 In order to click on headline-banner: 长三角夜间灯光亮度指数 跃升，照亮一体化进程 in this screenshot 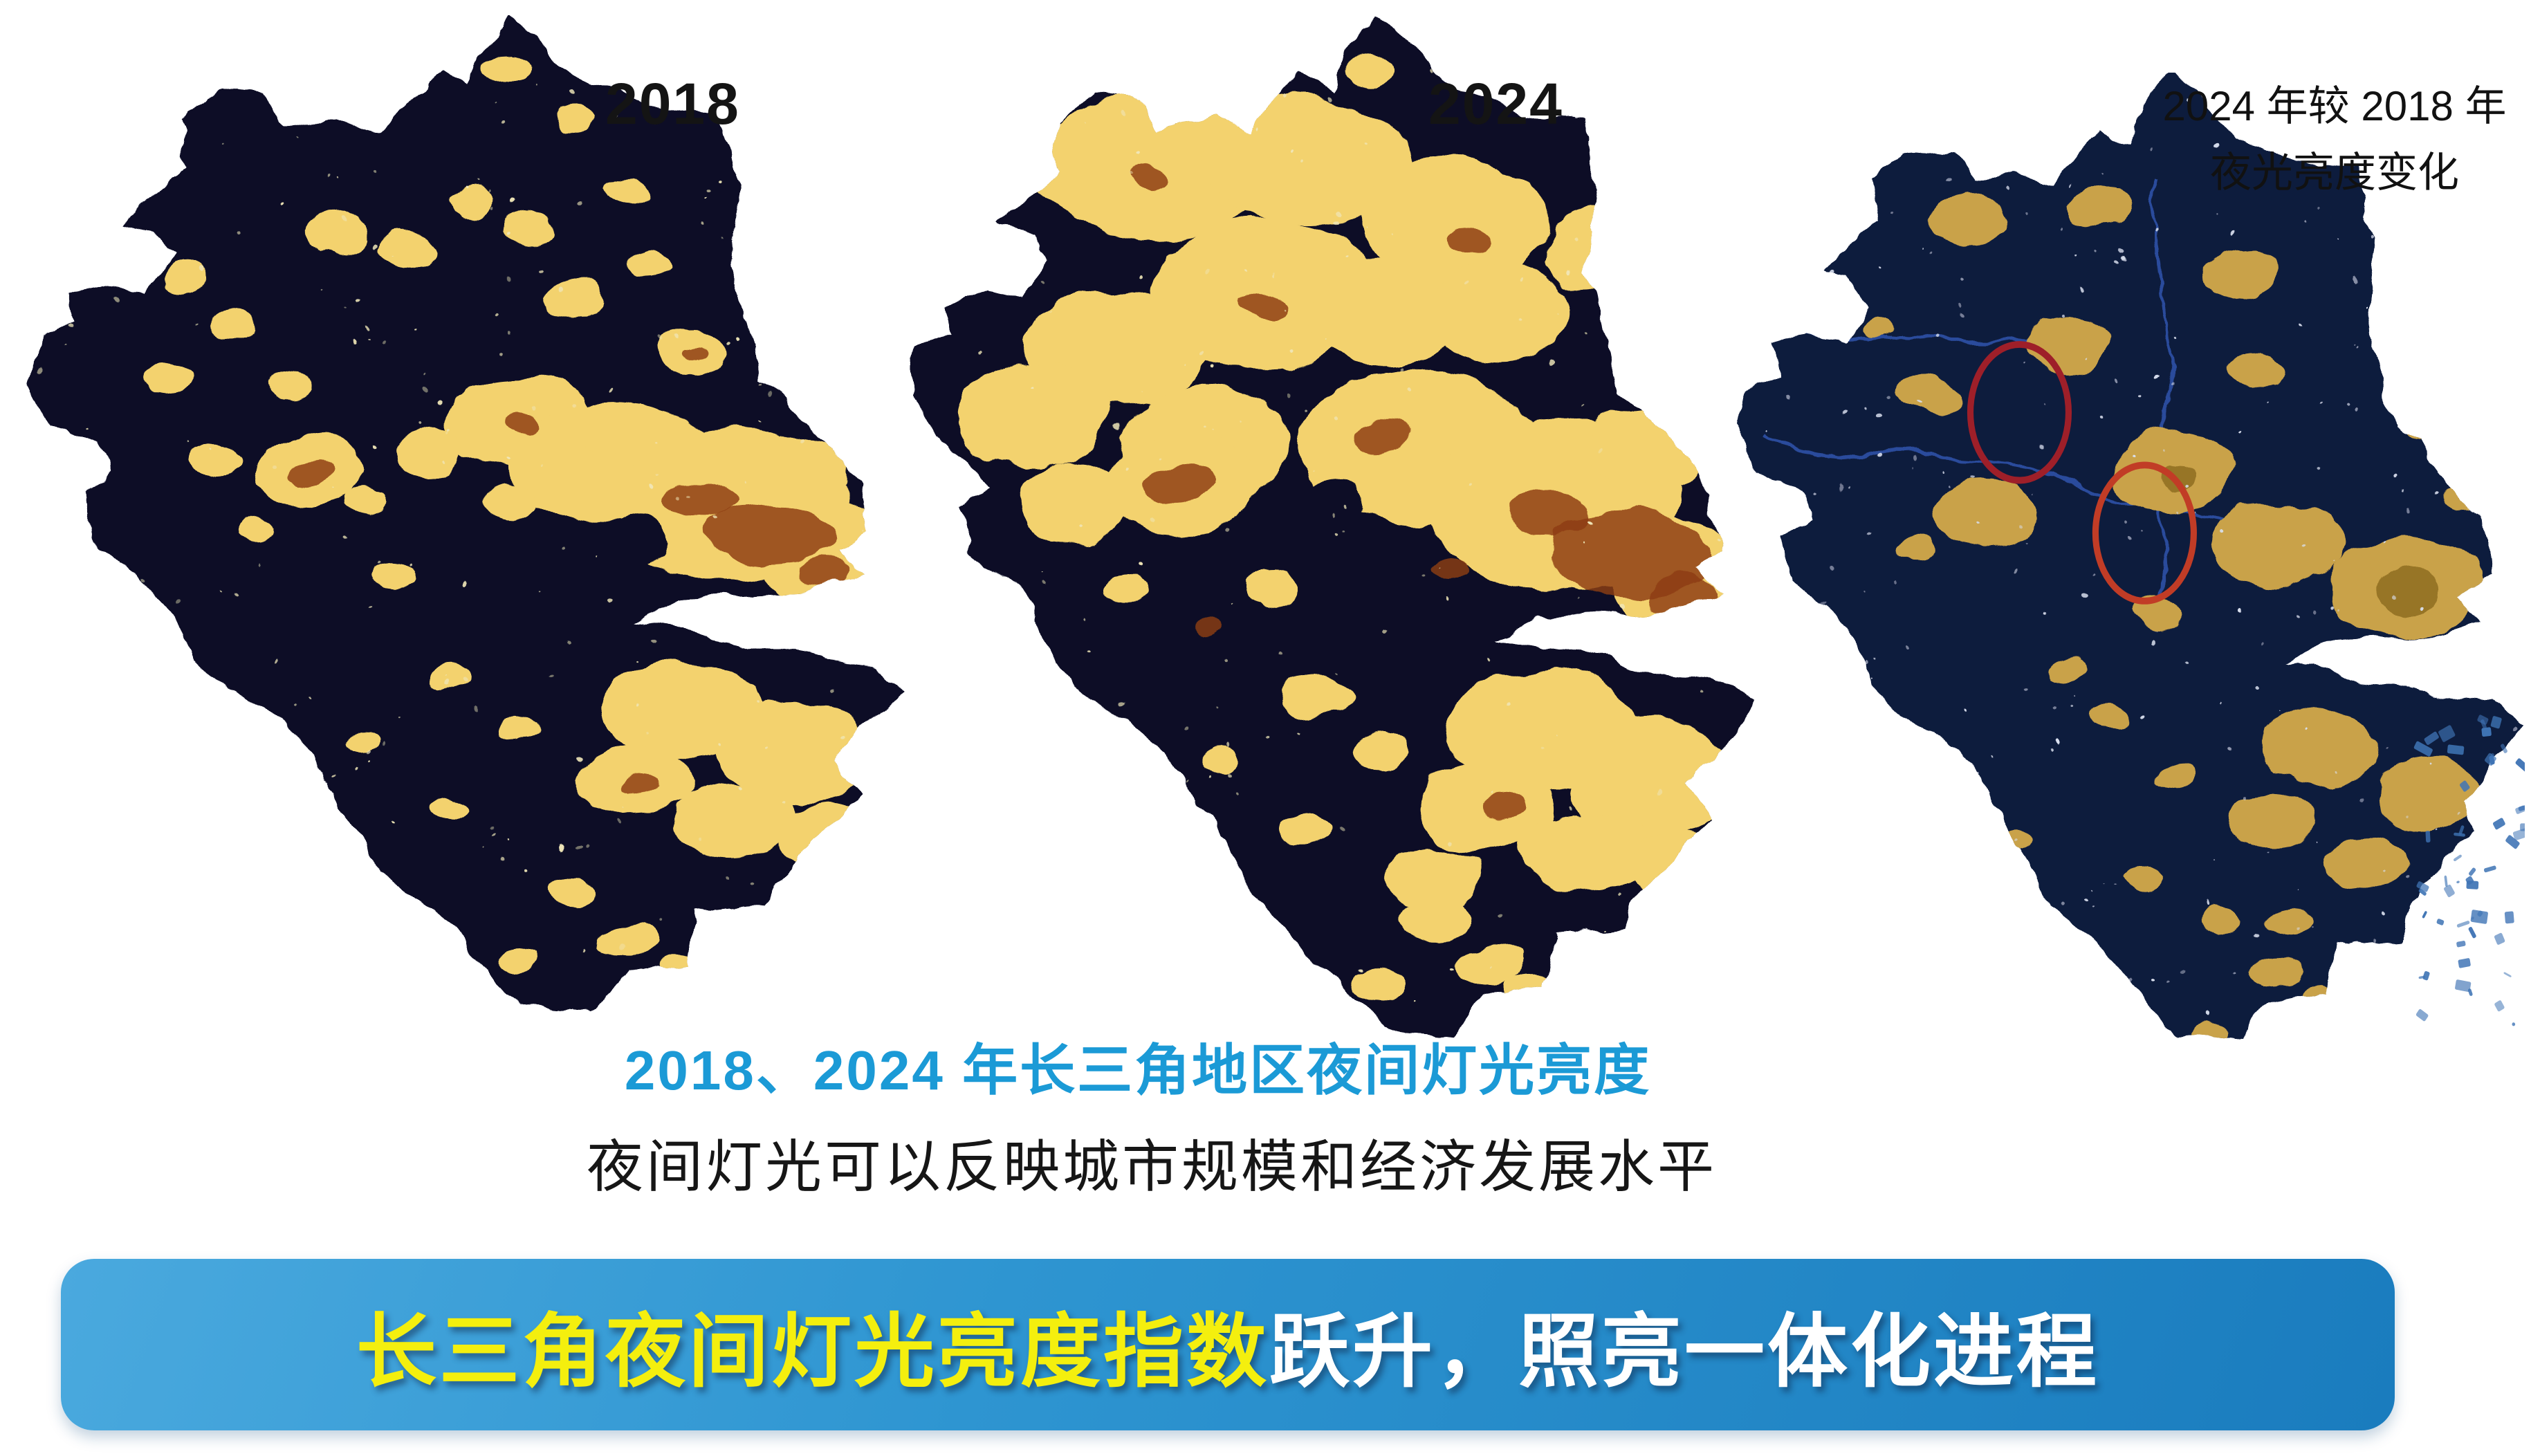, I will do `click(1228, 1344)`.